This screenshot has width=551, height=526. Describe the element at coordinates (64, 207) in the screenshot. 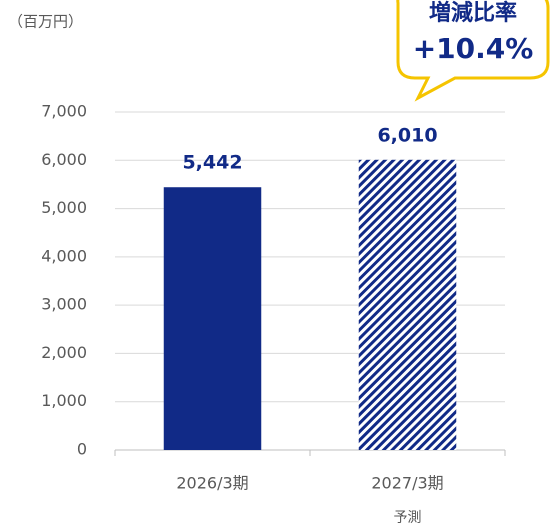

I see `y-tick-label: 5,000` at that location.